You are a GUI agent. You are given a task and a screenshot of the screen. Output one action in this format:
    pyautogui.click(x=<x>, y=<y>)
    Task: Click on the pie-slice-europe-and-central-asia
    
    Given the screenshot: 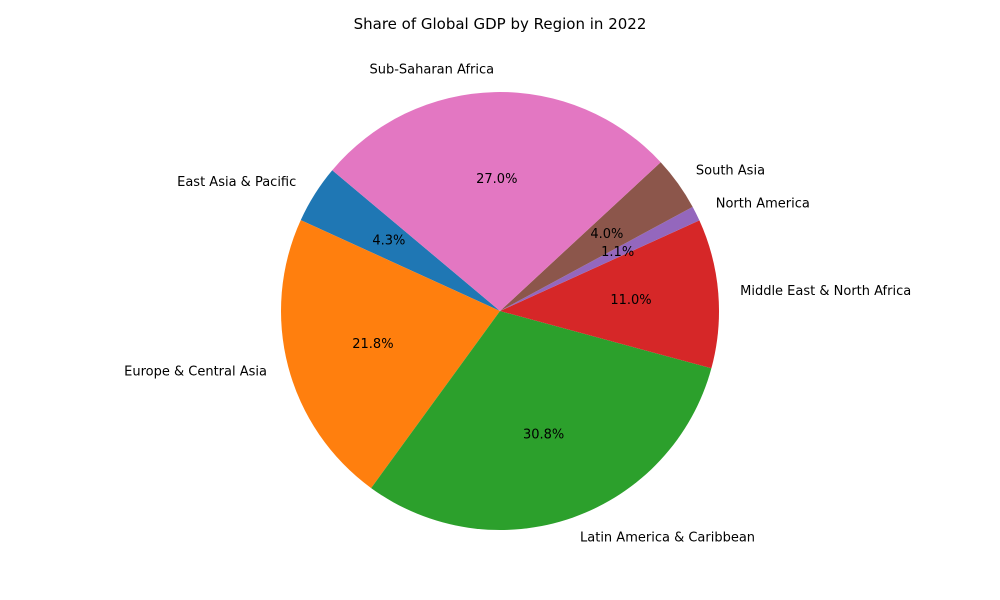 What is the action you would take?
    pyautogui.click(x=390, y=354)
    